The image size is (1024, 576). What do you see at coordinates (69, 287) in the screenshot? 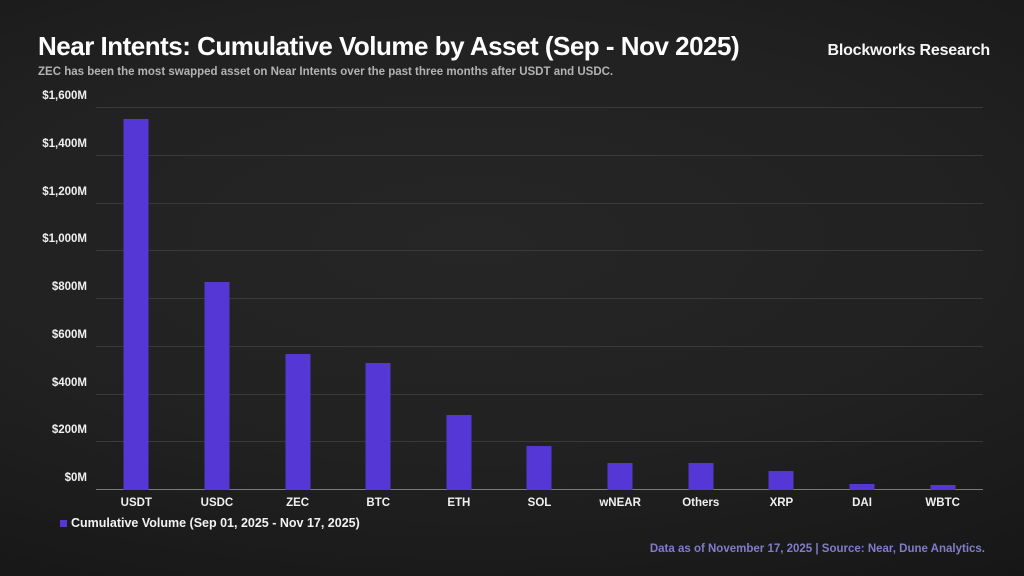
I see `y-axis-tick-label: $800M` at bounding box center [69, 287].